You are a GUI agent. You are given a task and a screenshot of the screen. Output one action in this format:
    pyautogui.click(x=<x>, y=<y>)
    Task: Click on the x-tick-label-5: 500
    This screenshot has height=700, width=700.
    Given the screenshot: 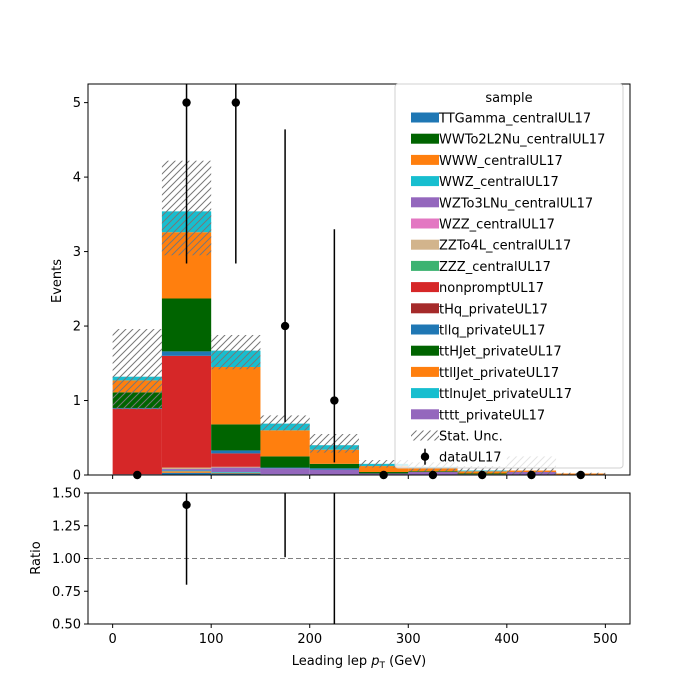 What is the action you would take?
    pyautogui.click(x=605, y=639)
    